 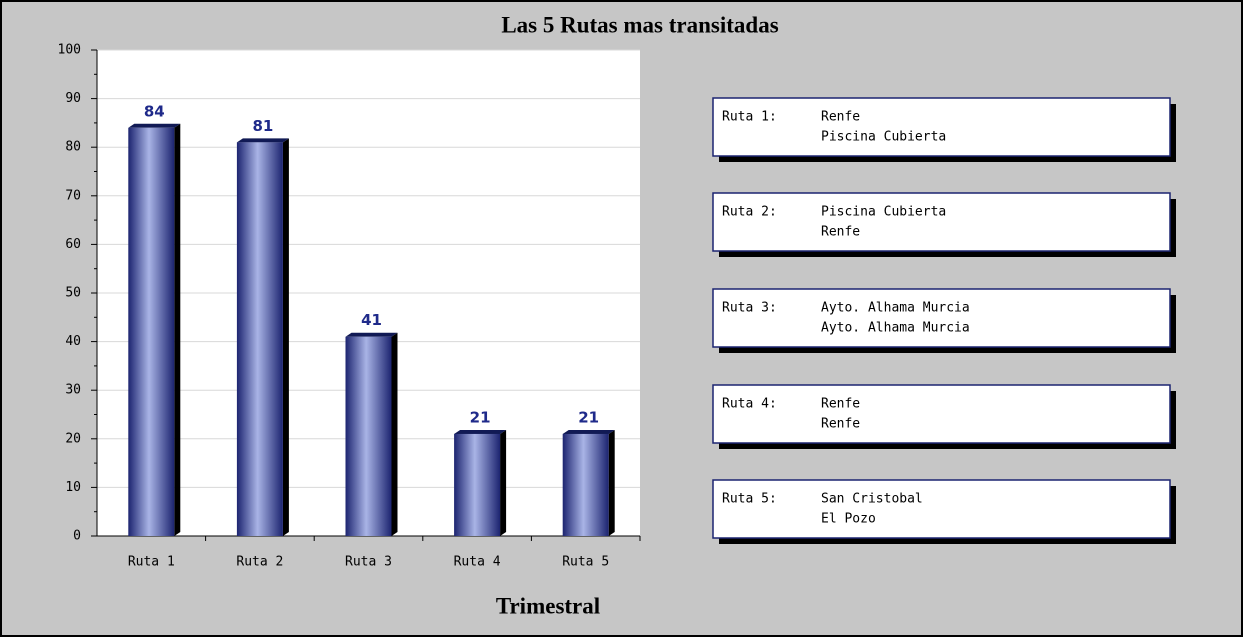 What do you see at coordinates (73, 98) in the screenshot?
I see `y-tick-label: 90` at bounding box center [73, 98].